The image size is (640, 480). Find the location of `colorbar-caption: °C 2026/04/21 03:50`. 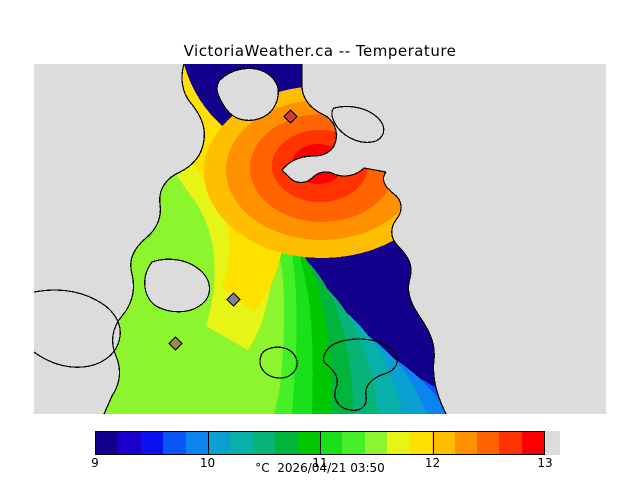

colorbar-caption: °C 2026/04/21 03:50 is located at coordinates (320, 468).